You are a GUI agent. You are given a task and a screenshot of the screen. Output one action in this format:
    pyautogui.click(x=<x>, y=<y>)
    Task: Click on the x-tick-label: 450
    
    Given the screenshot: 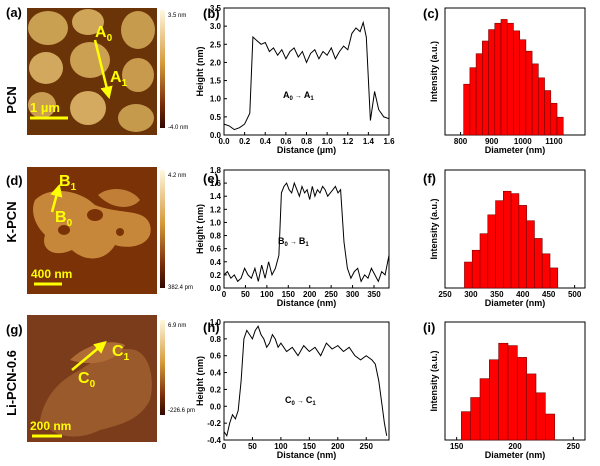 What is the action you would take?
    pyautogui.click(x=549, y=294)
    